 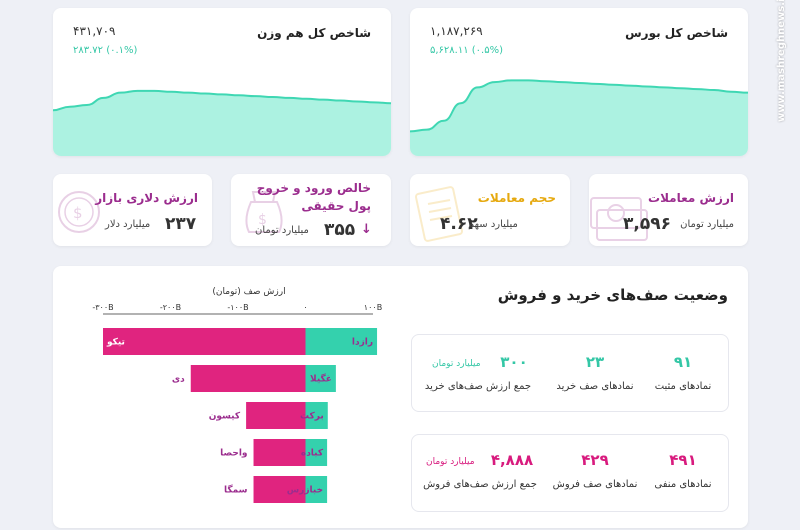 I want to click on money-bag-icon: $, so click(x=264, y=212).